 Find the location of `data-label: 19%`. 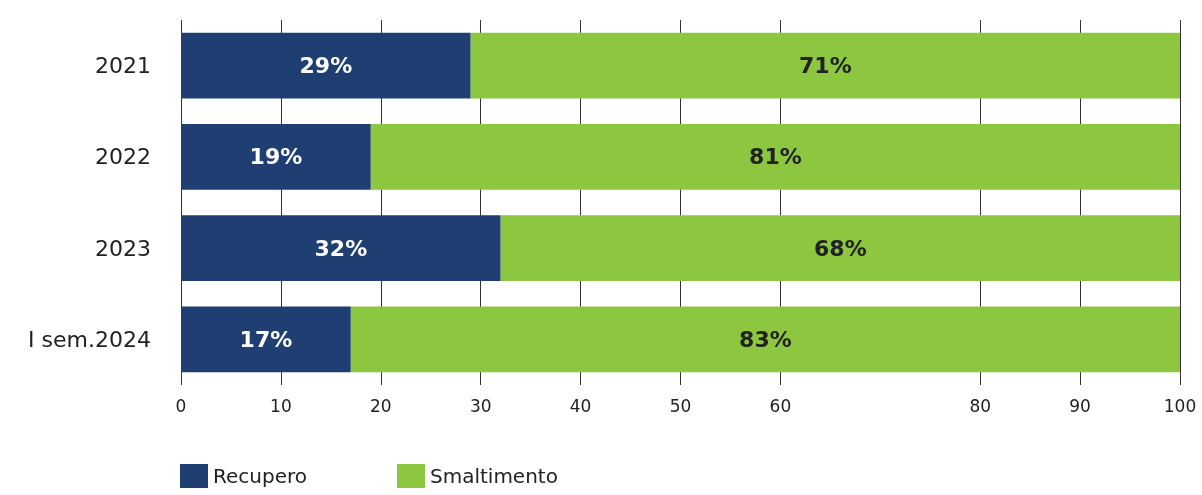

data-label: 19% is located at coordinates (276, 157).